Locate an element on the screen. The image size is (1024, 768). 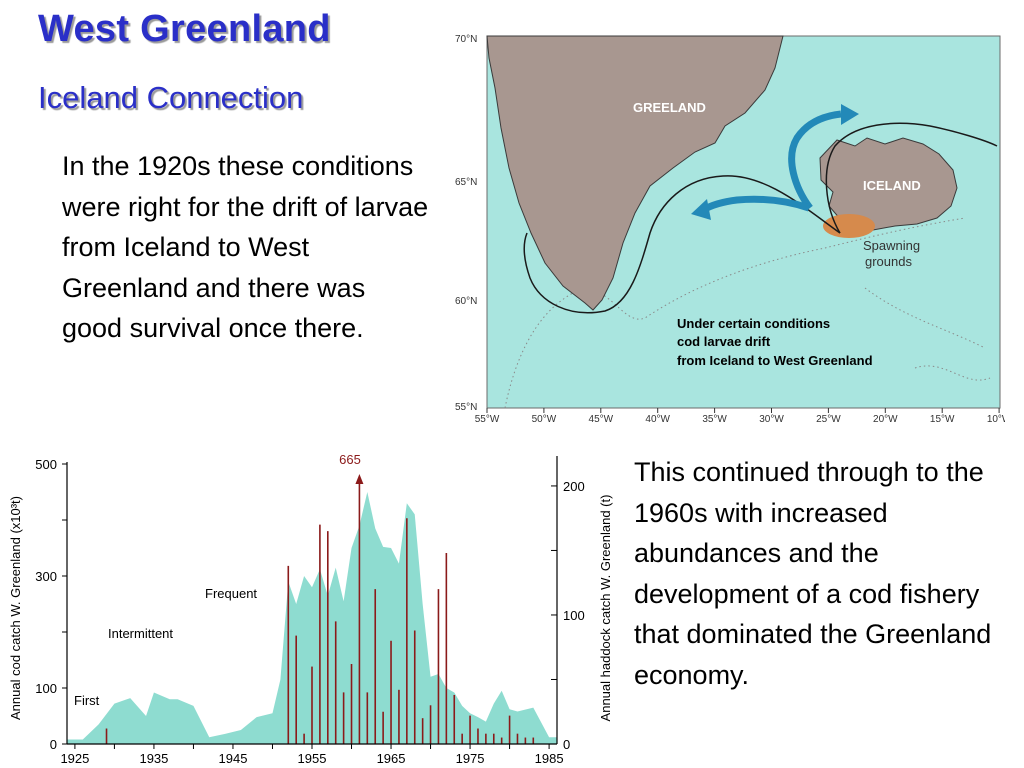
greenland-label: GREELAND is located at coordinates (669, 107).